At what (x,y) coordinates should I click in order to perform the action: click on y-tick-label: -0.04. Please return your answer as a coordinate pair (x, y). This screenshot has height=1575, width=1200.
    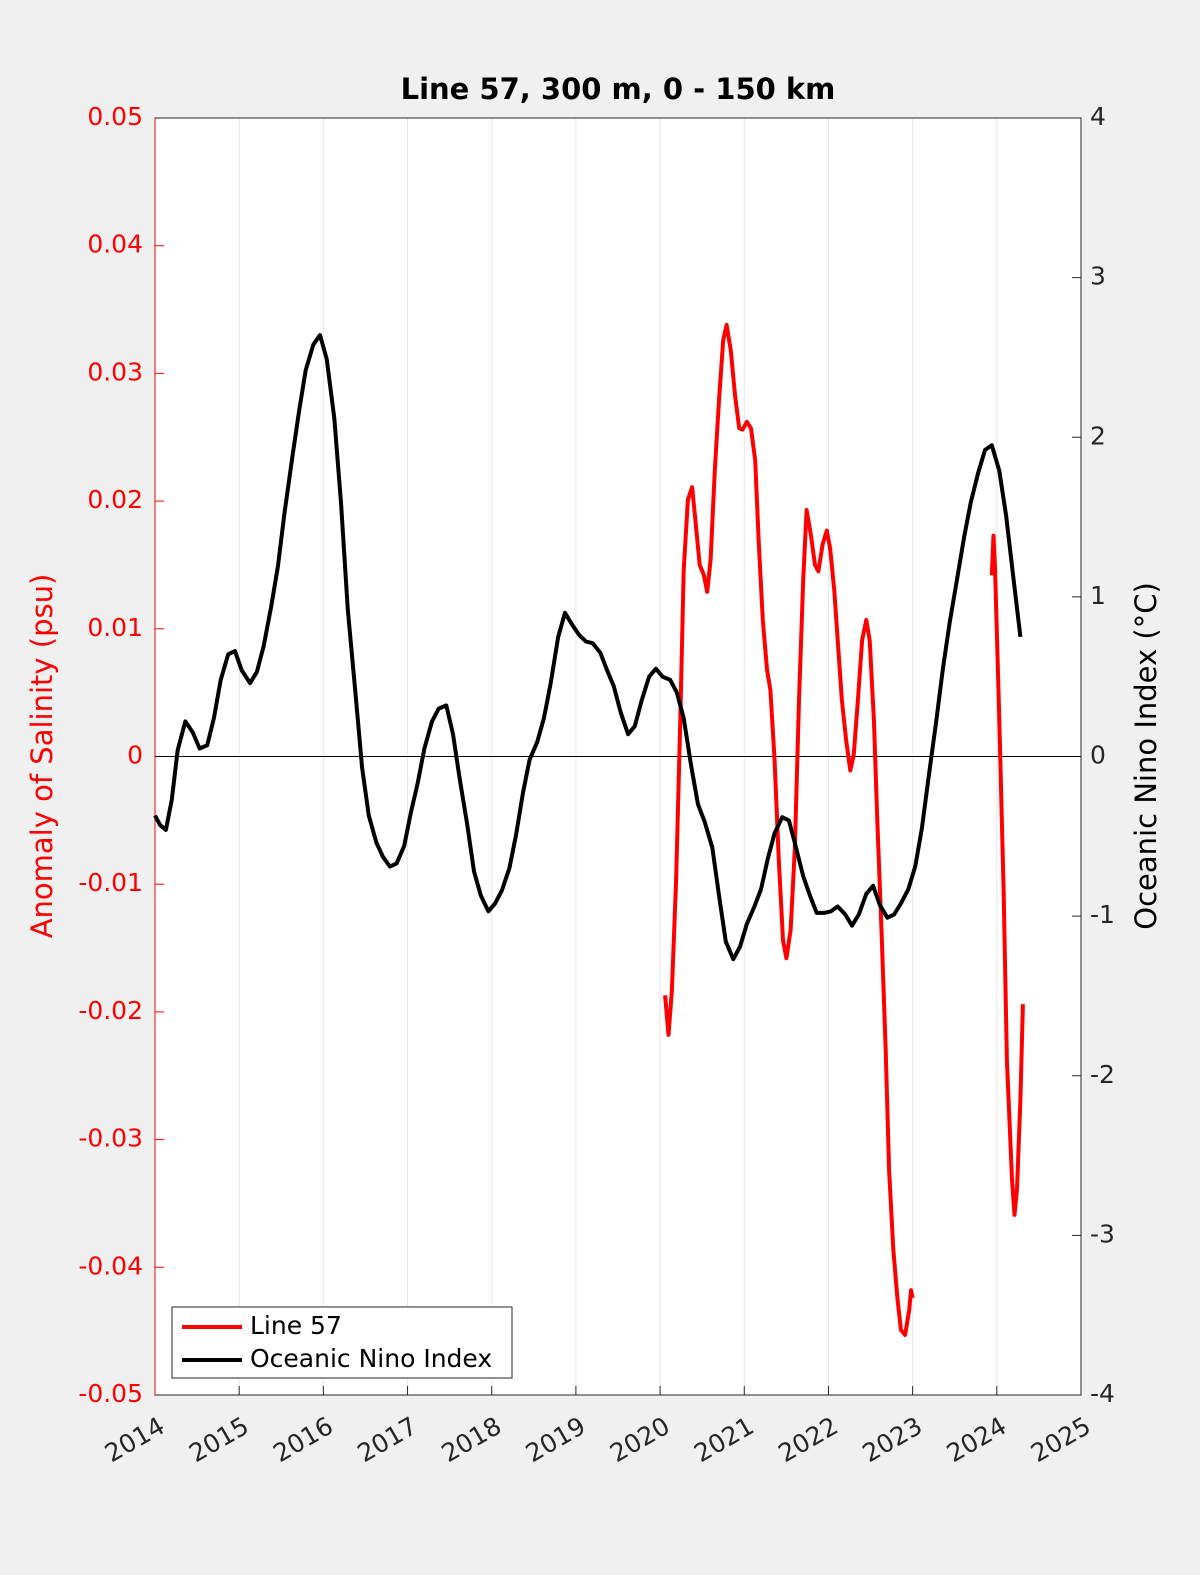
    Looking at the image, I should click on (110, 1265).